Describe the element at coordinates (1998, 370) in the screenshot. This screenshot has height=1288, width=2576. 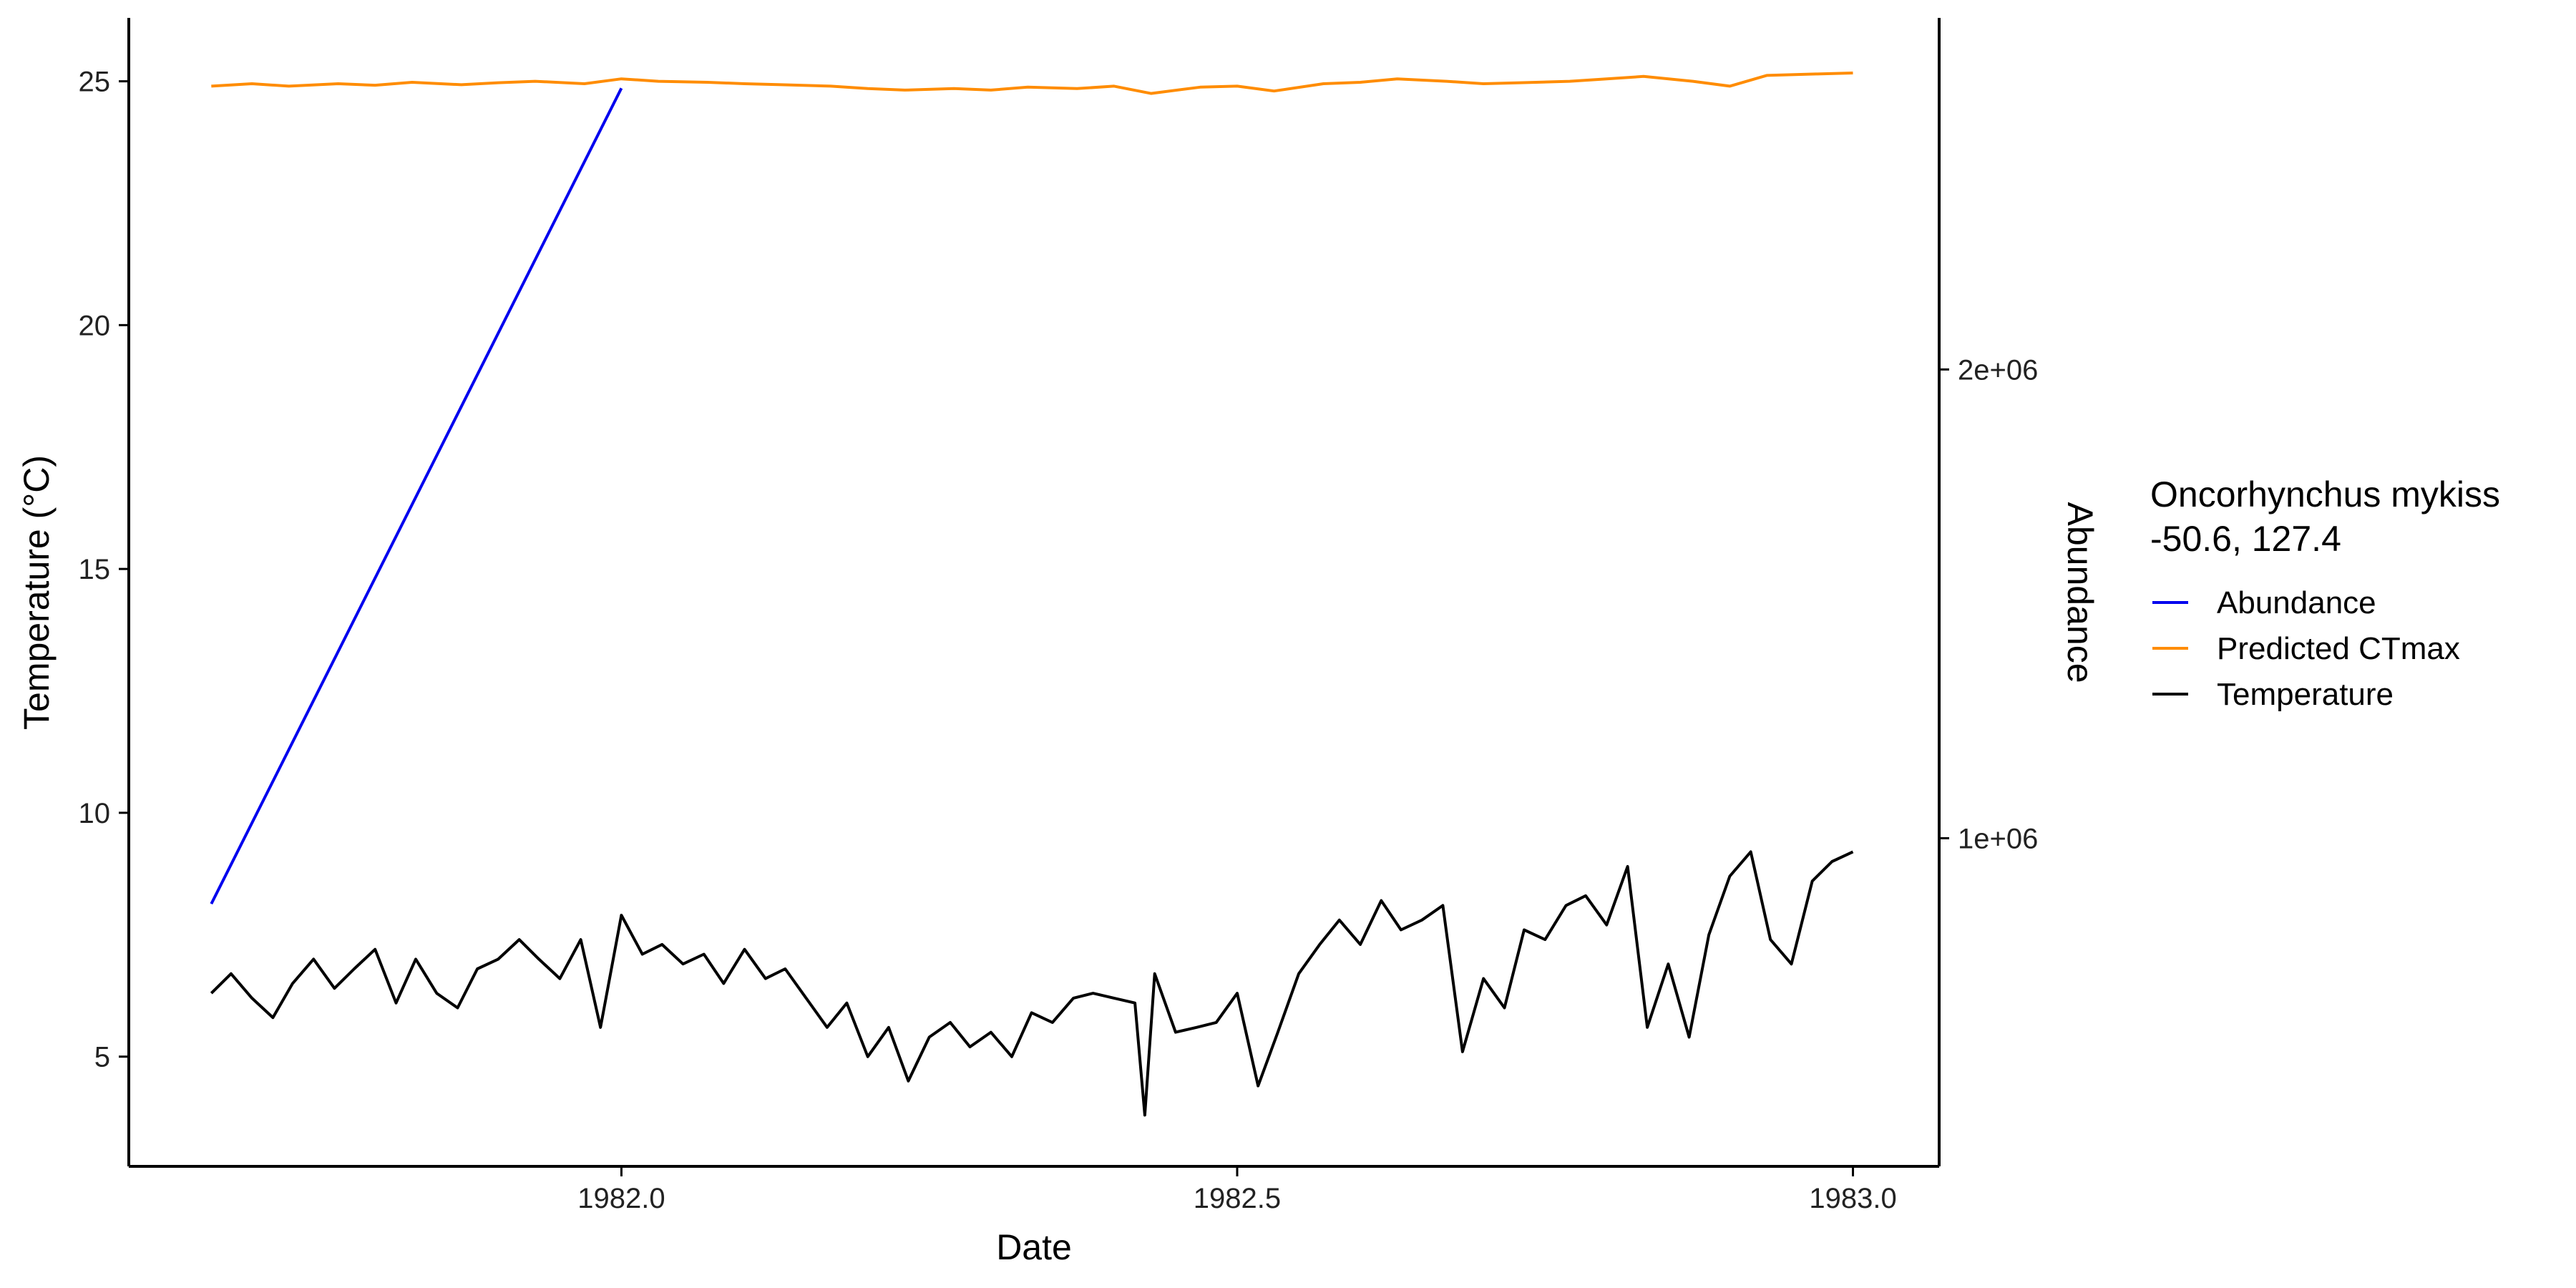
I see `y2-tick-label: 2e+06` at that location.